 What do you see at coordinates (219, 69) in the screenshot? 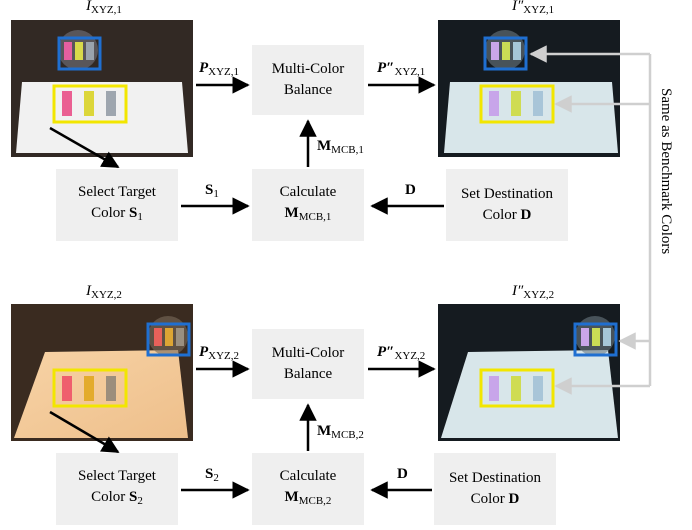
I see `p-in-label-1: PXYZ,1` at bounding box center [219, 69].